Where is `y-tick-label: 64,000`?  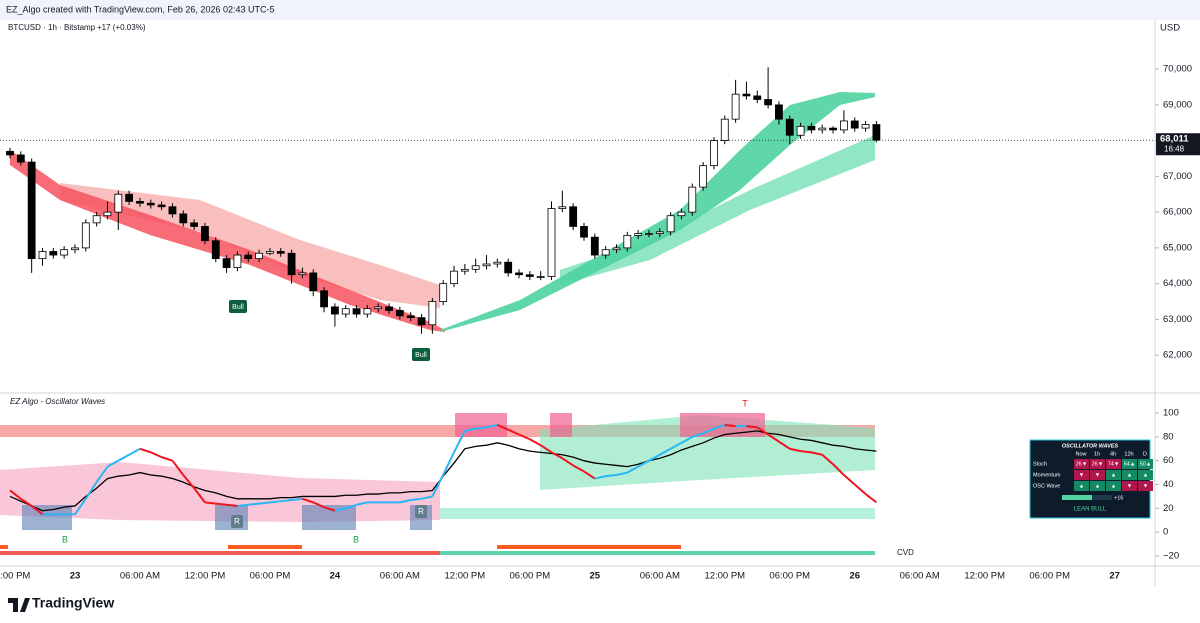
y-tick-label: 64,000 is located at coordinates (1177, 283).